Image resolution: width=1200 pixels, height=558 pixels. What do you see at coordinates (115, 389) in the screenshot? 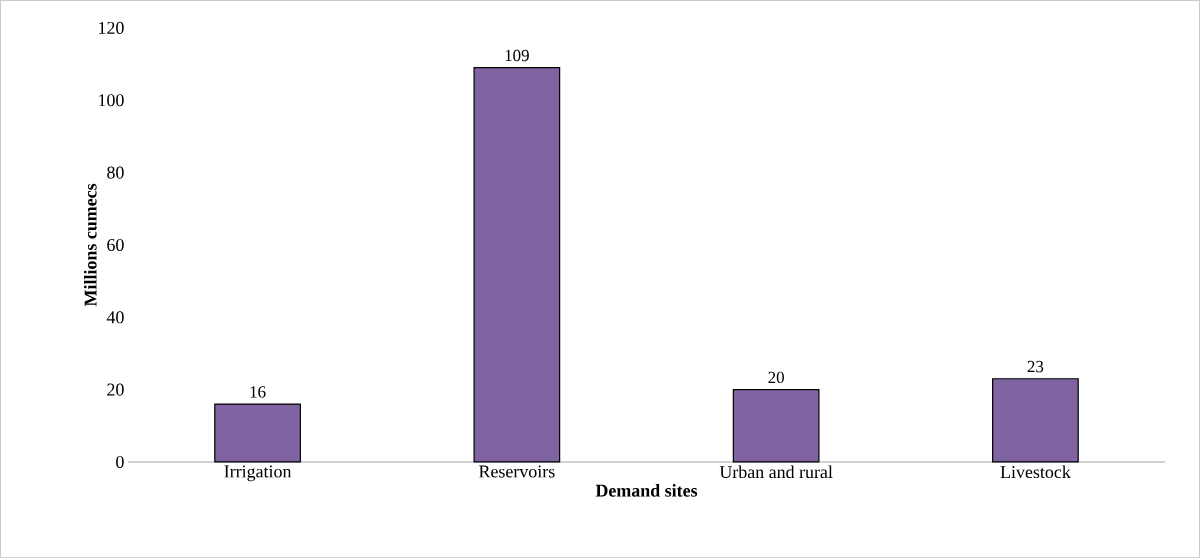
I see `y-tick-label: 20` at bounding box center [115, 389].